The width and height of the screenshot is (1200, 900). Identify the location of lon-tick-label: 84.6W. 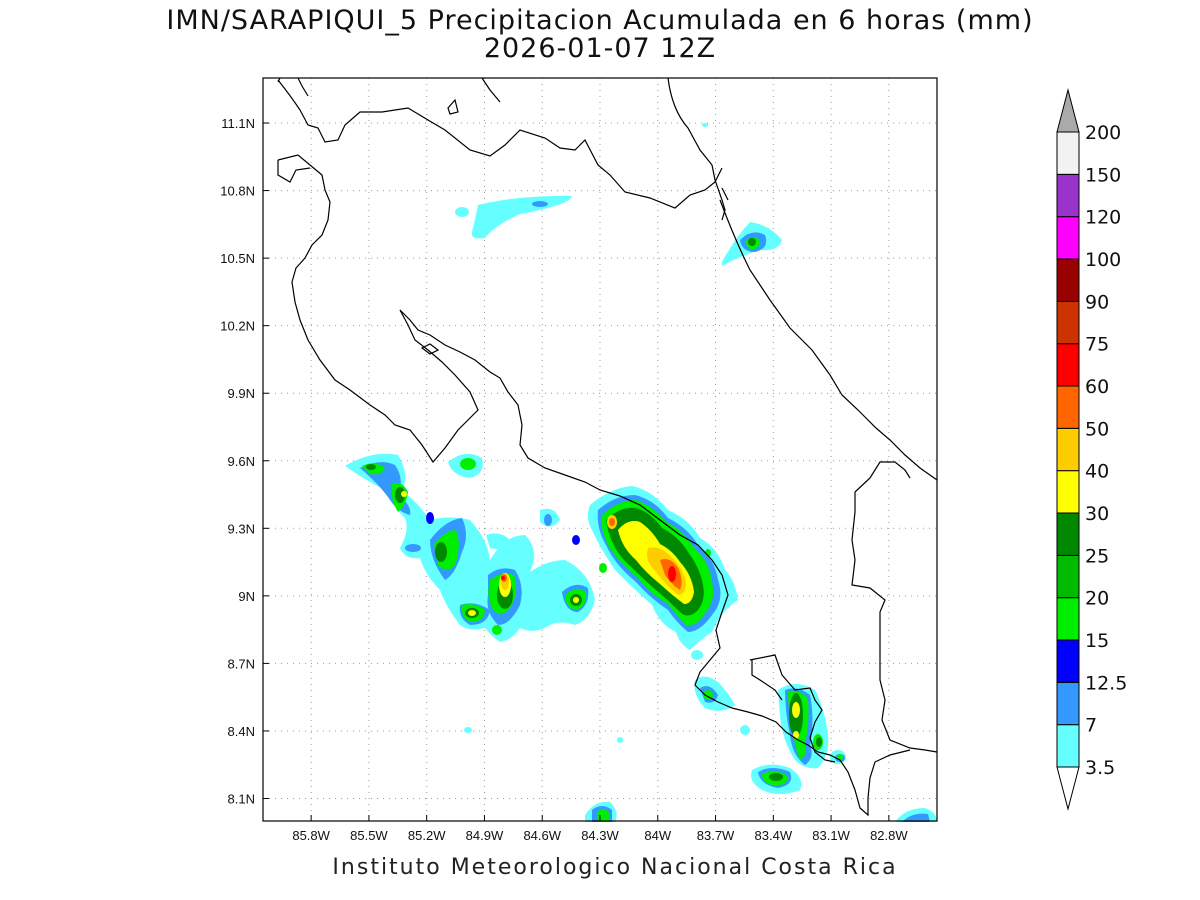
(542, 835).